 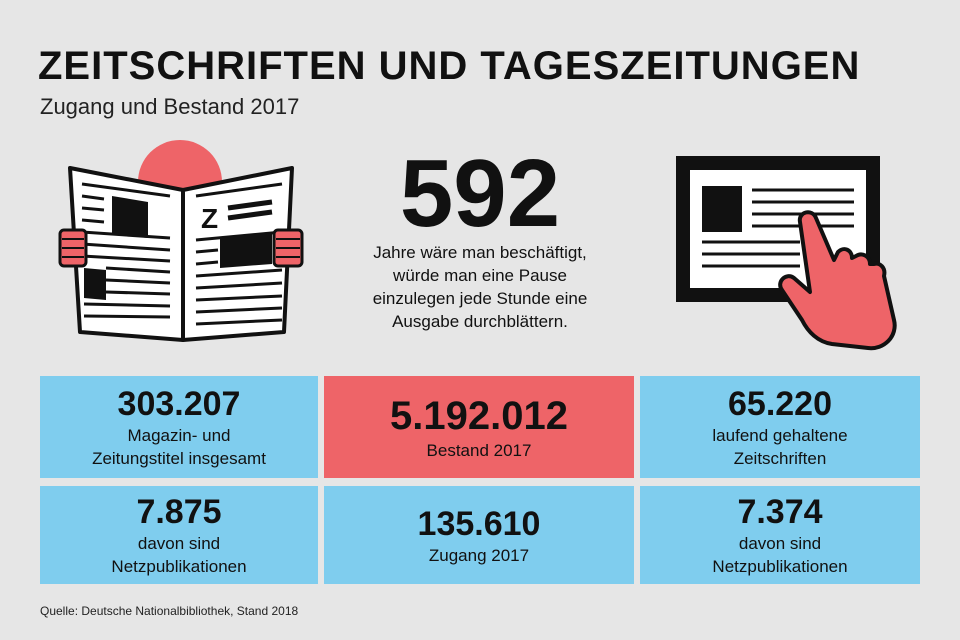 What do you see at coordinates (780, 512) in the screenshot?
I see `stat-number: 7.374` at bounding box center [780, 512].